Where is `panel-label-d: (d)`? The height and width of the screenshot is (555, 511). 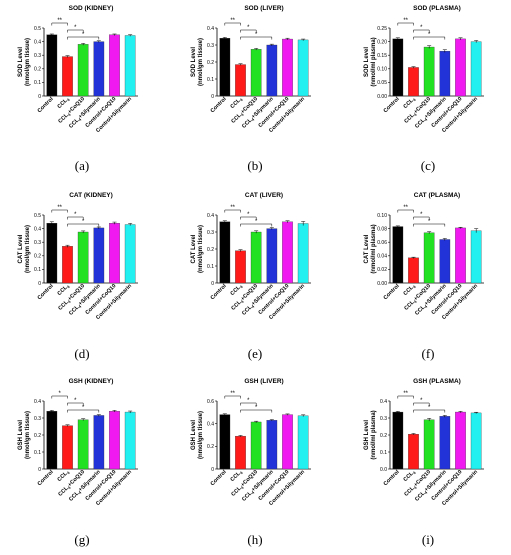
panel-label-d: (d) is located at coordinates (82, 353).